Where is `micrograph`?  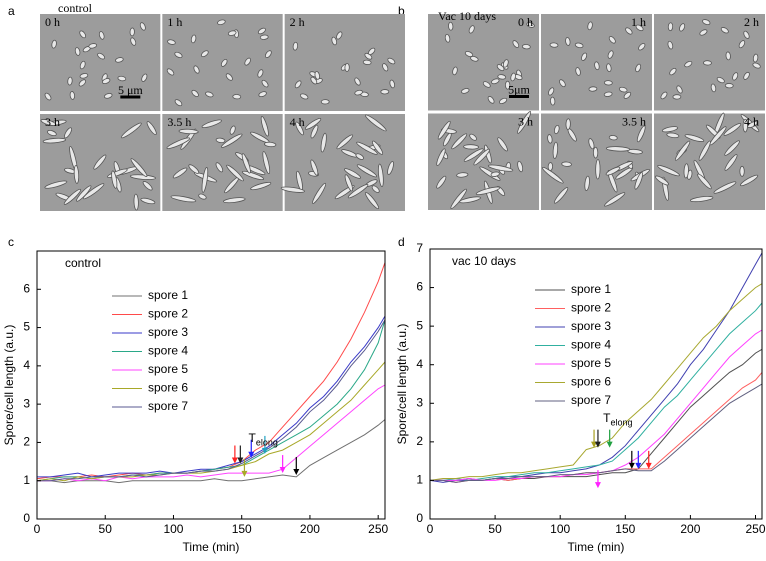
micrograph is located at coordinates (483, 62).